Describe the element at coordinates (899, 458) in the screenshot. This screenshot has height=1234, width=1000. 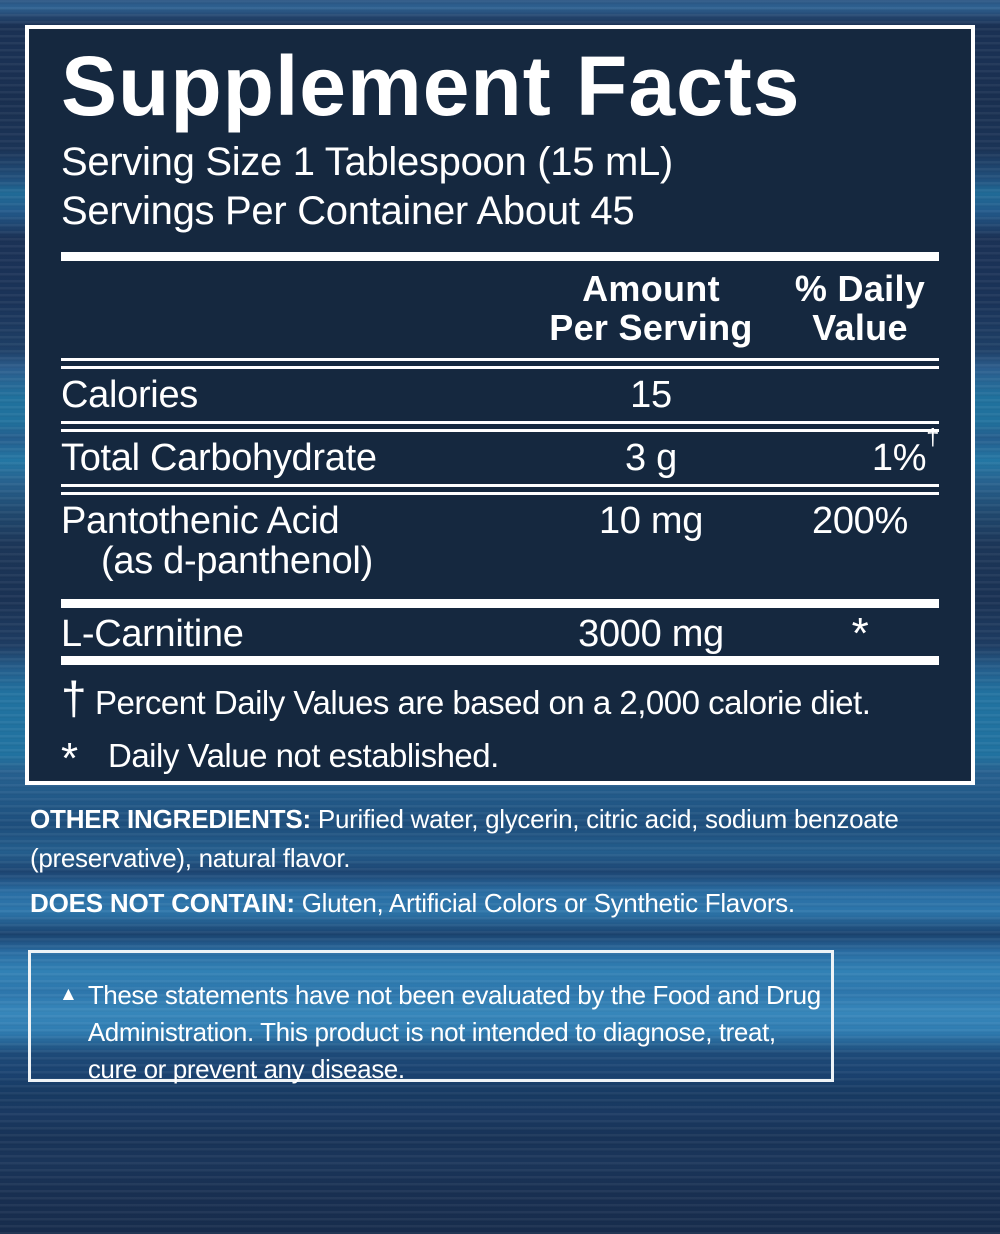
I see `daily-value-number: 1%` at that location.